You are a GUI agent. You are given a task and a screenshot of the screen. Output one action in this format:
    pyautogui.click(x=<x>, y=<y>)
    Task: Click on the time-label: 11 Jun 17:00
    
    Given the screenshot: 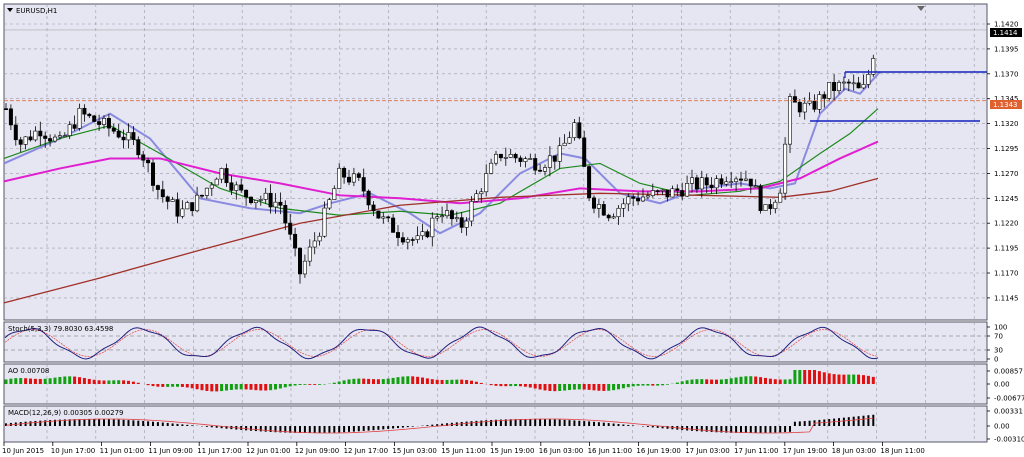 What is the action you would take?
    pyautogui.click(x=219, y=451)
    